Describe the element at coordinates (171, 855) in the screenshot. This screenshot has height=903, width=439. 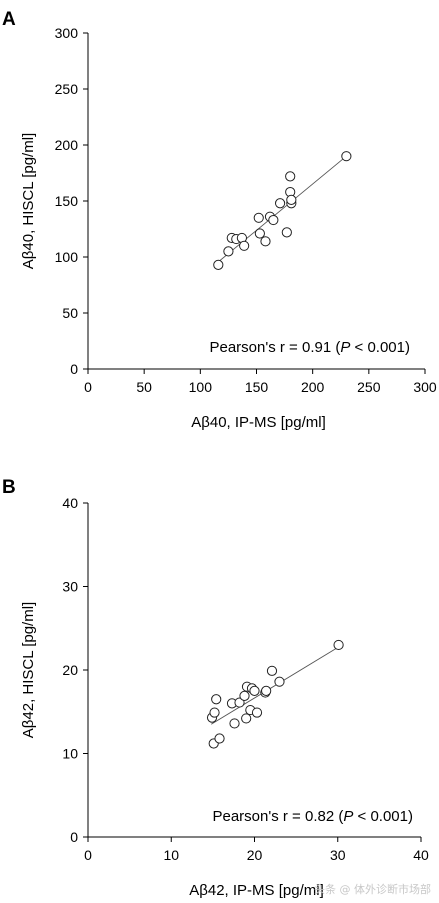
I see `x-tick-label: 10` at that location.